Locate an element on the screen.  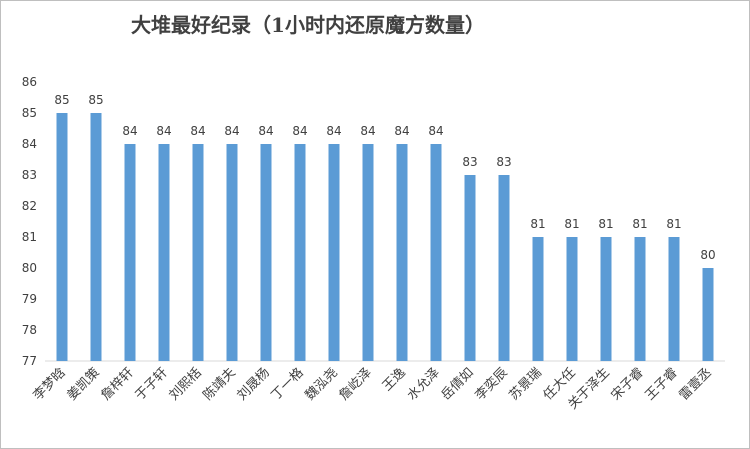
y-tick-label: 84 is located at coordinates (29, 144).